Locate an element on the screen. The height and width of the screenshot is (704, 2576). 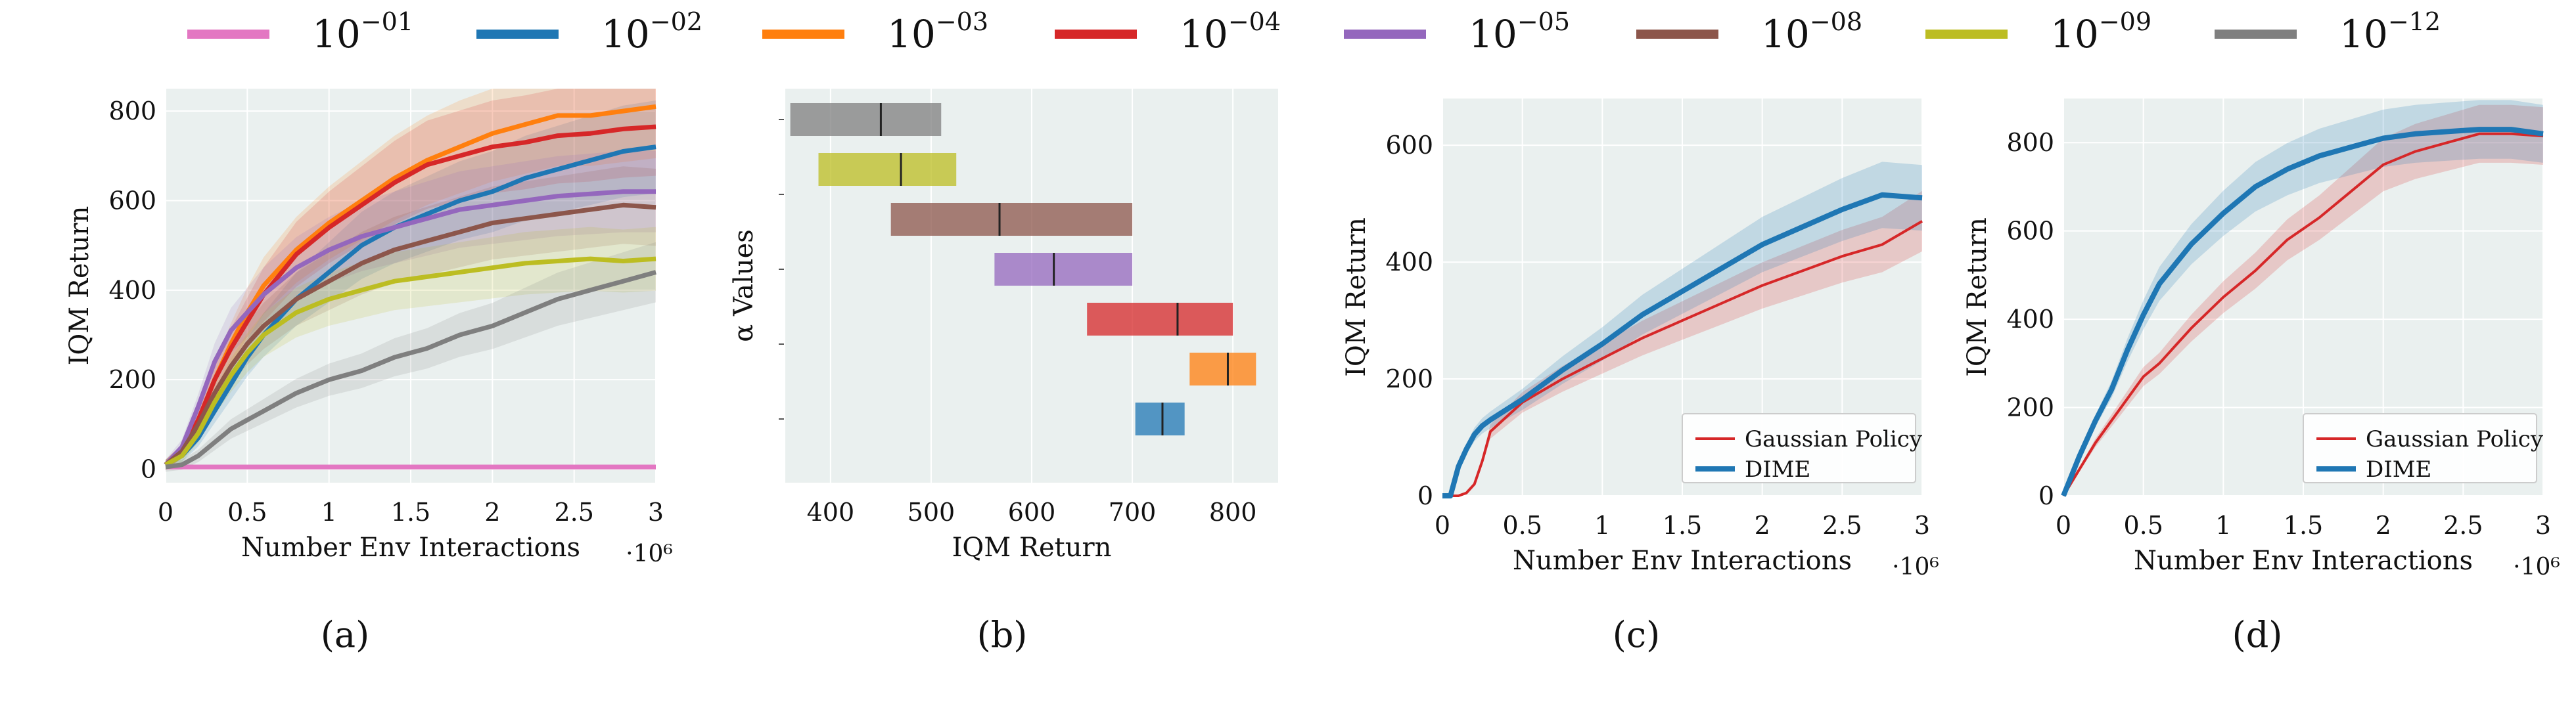
legend-exponent-1: −02 is located at coordinates (676, 21).